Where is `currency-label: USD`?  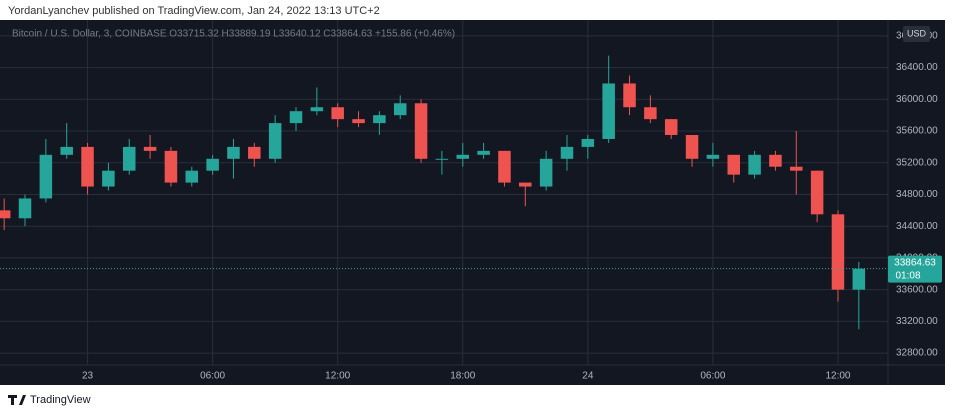
currency-label: USD is located at coordinates (917, 33).